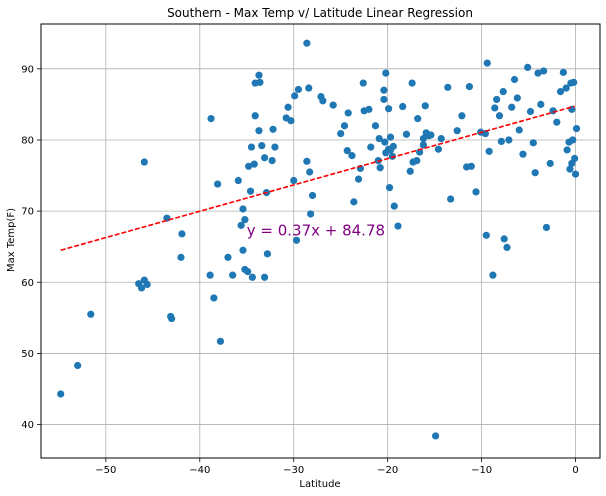 The height and width of the screenshot is (496, 606). What do you see at coordinates (27, 283) in the screenshot?
I see `y-tick-label: 60` at bounding box center [27, 283].